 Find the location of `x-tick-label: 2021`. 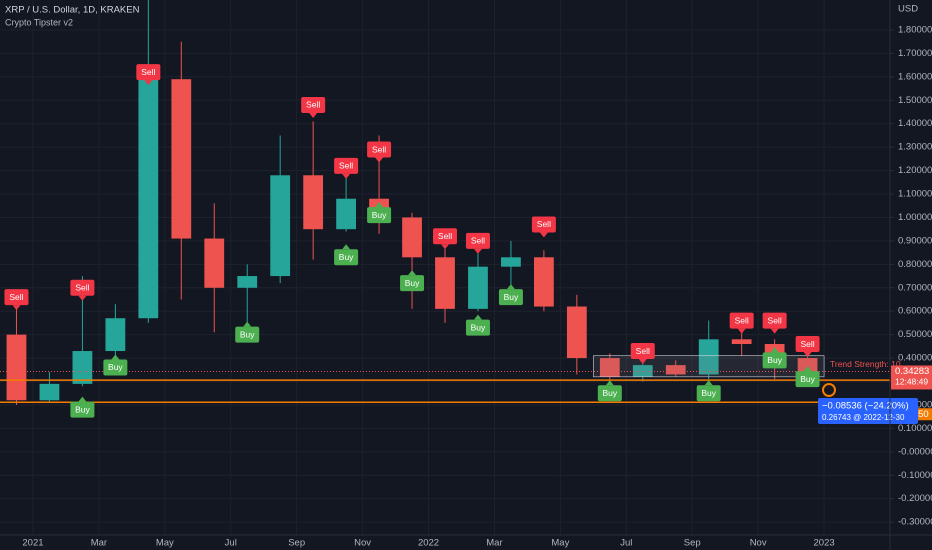

x-tick-label: 2021 is located at coordinates (32, 543).